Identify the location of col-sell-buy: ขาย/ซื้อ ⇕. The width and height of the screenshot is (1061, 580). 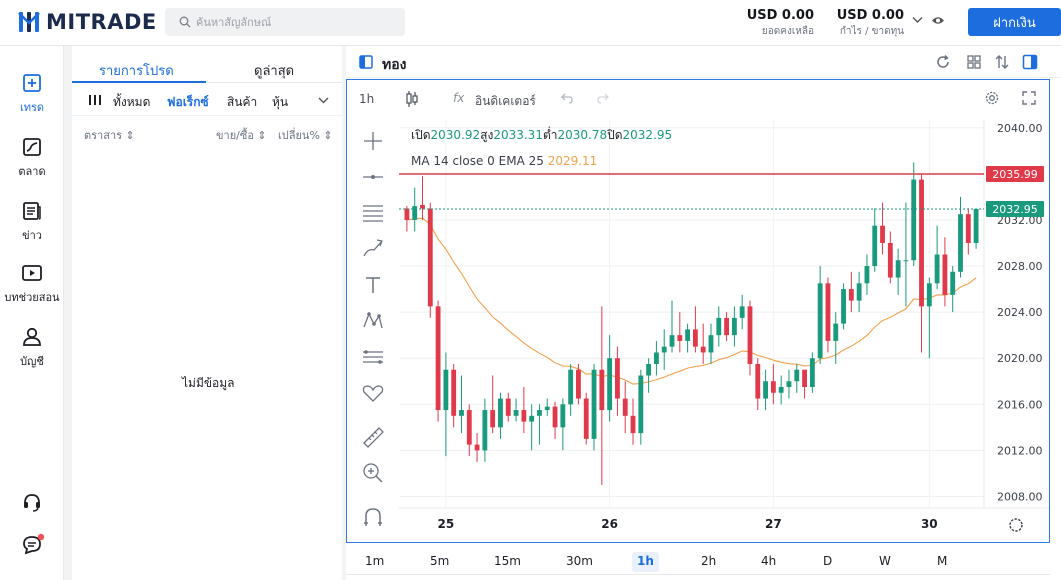
(241, 135).